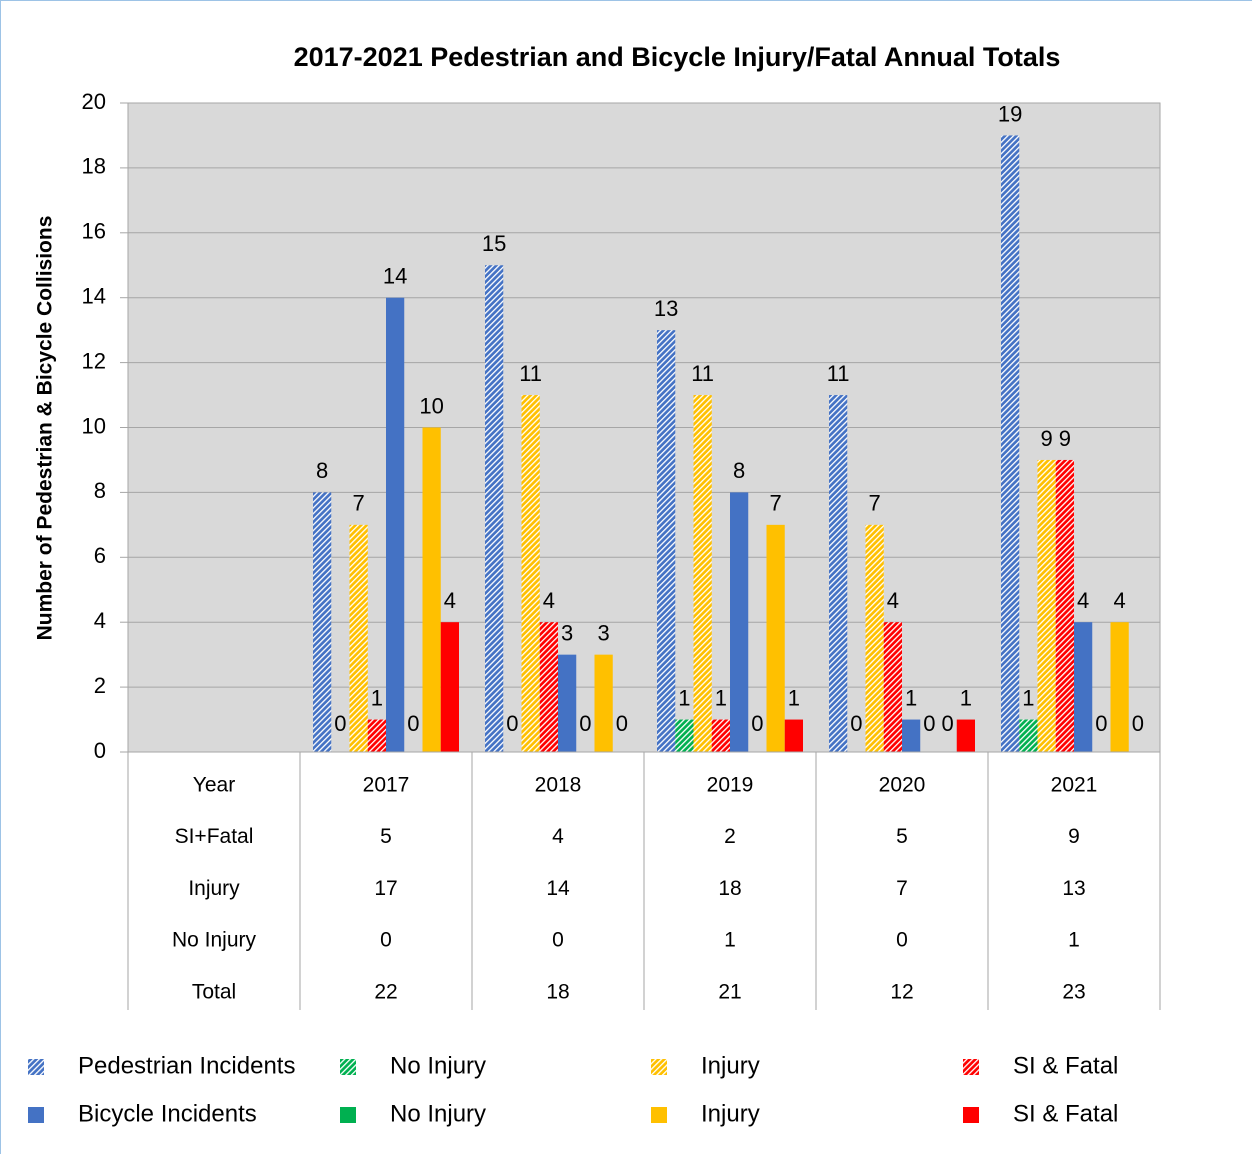 This screenshot has width=1252, height=1154. I want to click on table-cell: 12, so click(901, 991).